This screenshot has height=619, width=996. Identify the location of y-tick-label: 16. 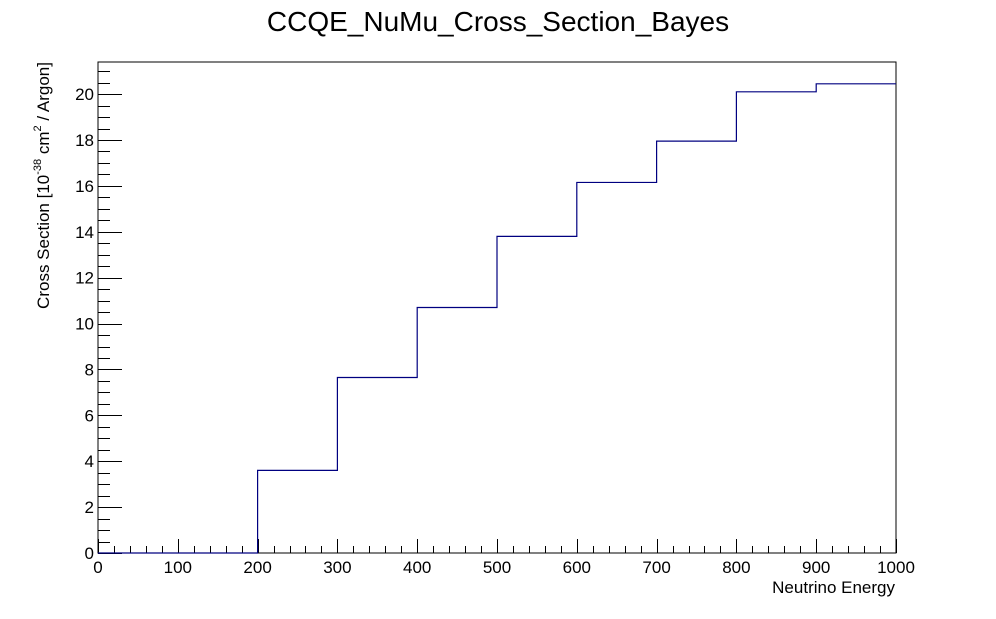
(84, 186).